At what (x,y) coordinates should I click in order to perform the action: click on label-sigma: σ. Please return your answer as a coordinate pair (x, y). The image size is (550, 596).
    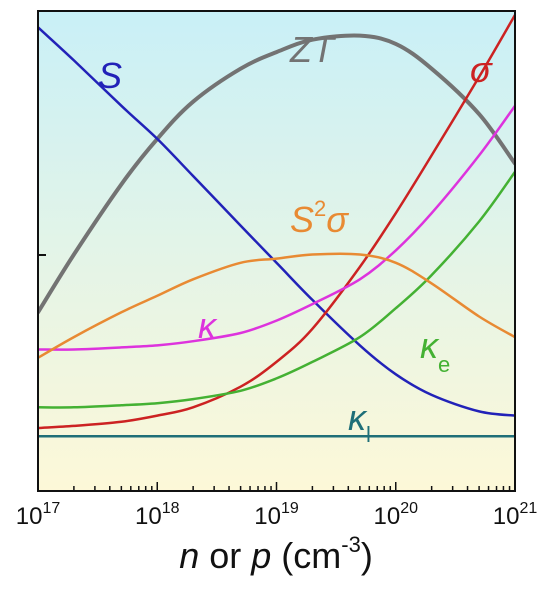
    Looking at the image, I should click on (481, 69).